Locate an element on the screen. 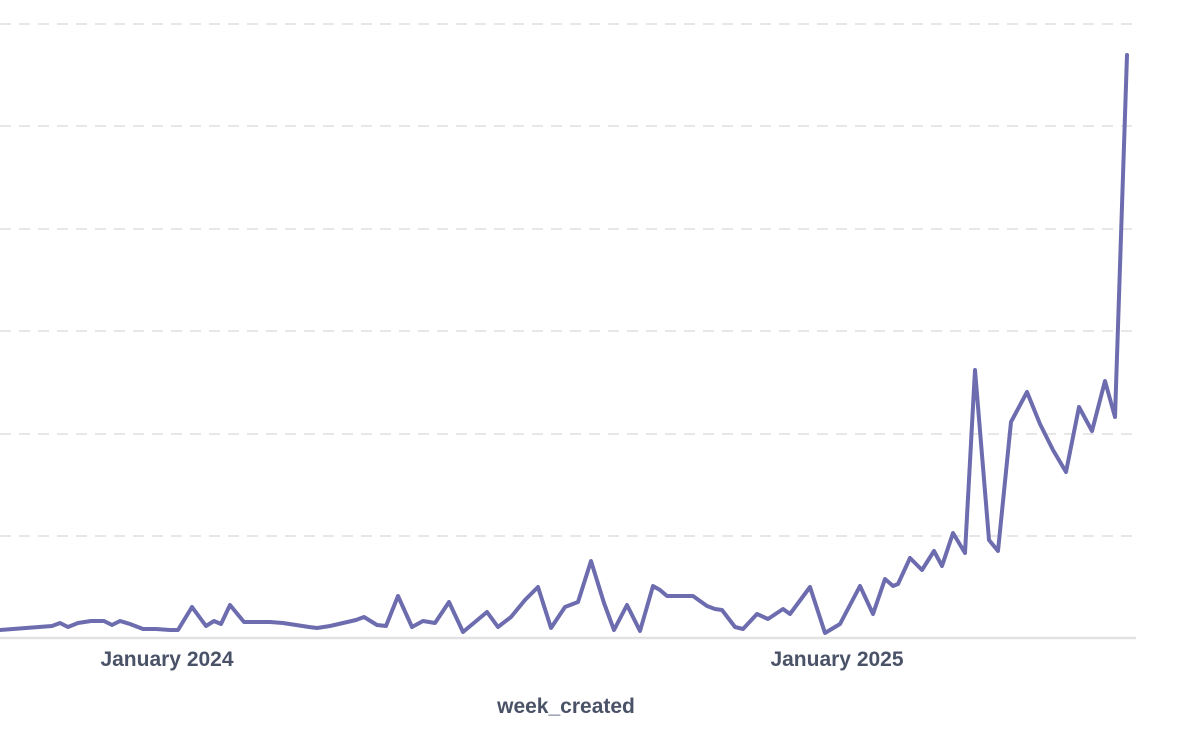 The width and height of the screenshot is (1200, 732). x-tick-january-2025: January 2025 is located at coordinates (837, 659).